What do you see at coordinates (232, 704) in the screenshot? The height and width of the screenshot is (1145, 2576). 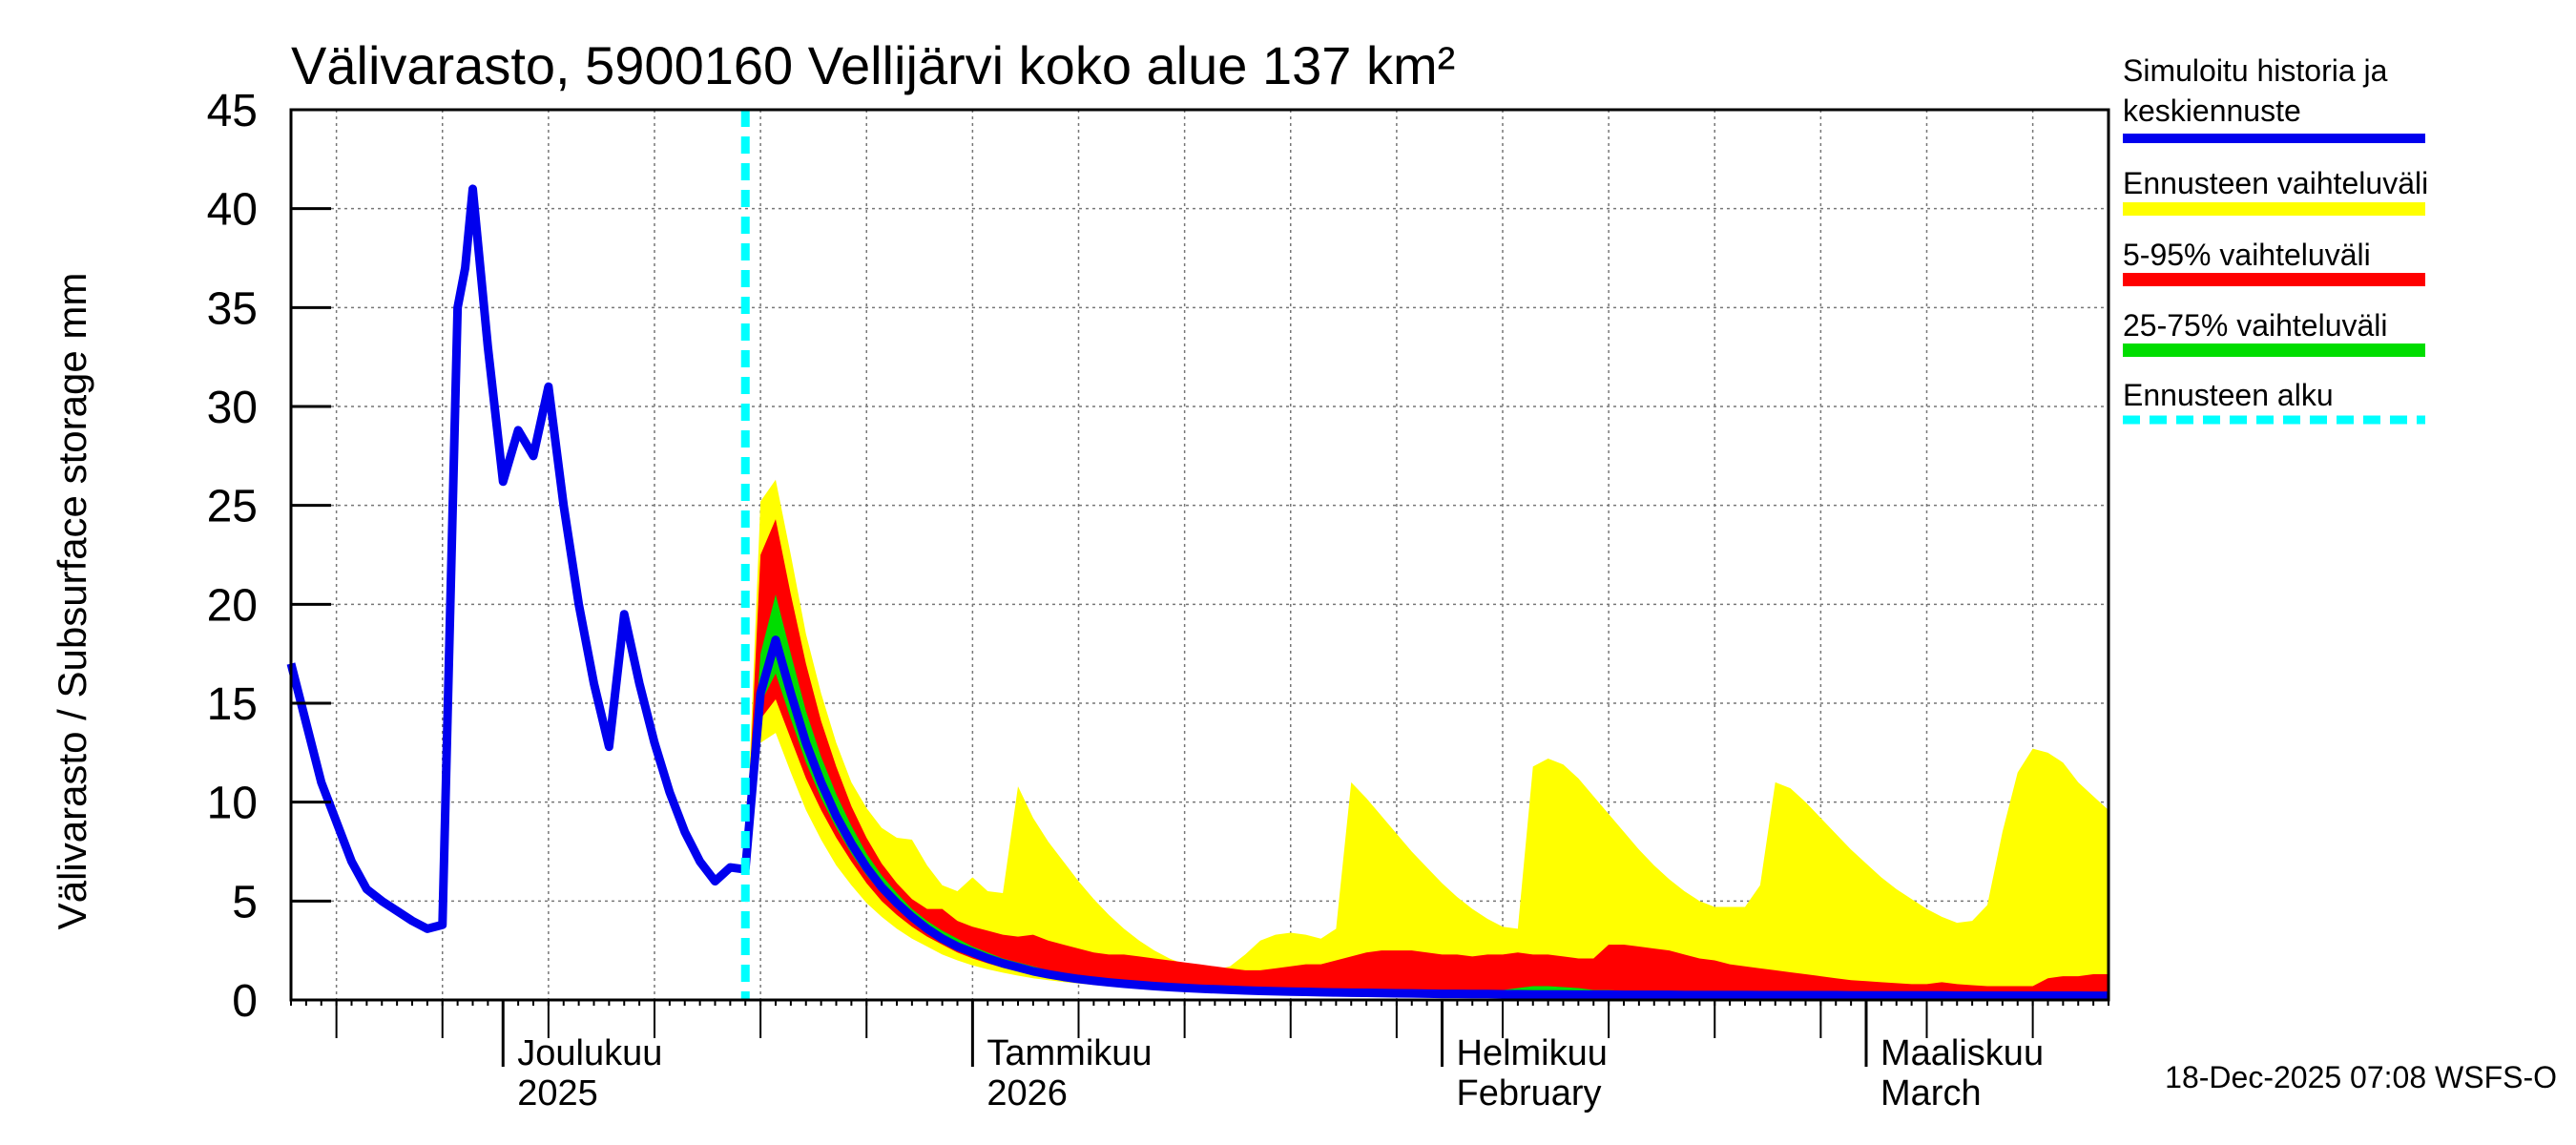 I see `y-tick-label: 15` at bounding box center [232, 704].